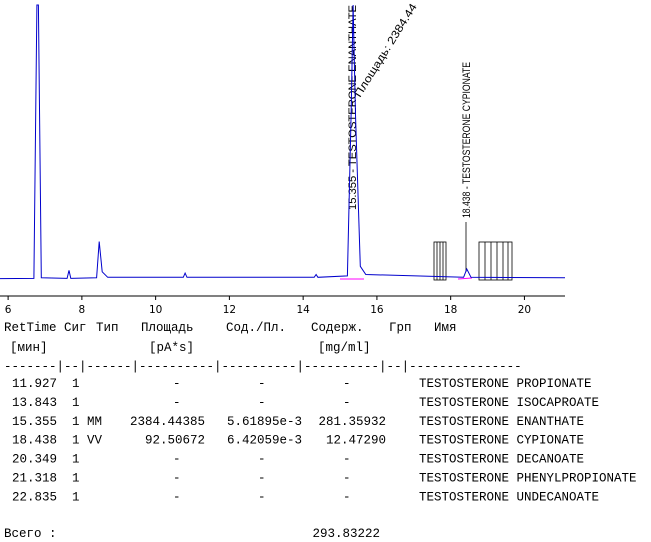  What do you see at coordinates (352, 422) in the screenshot?
I see `cell: 281.35932` at bounding box center [352, 422].